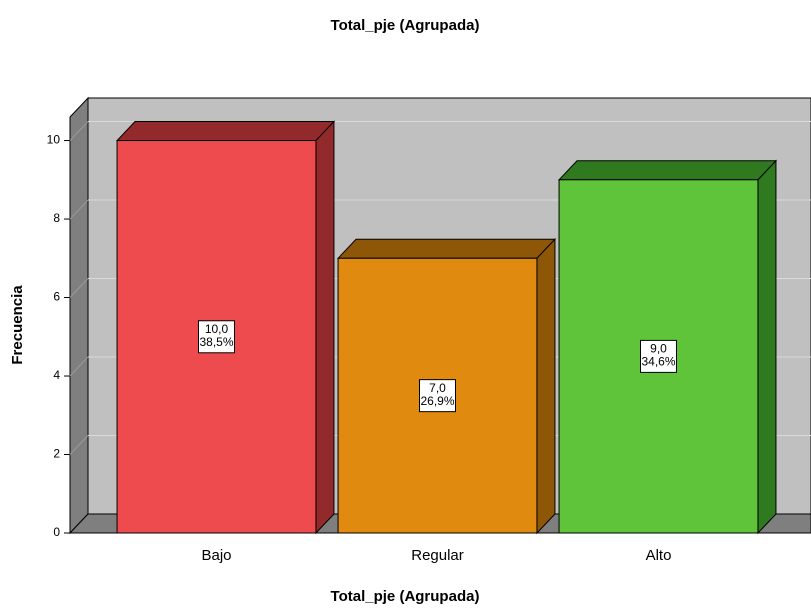  What do you see at coordinates (437, 401) in the screenshot?
I see `data-label-percent: 26,9%` at bounding box center [437, 401].